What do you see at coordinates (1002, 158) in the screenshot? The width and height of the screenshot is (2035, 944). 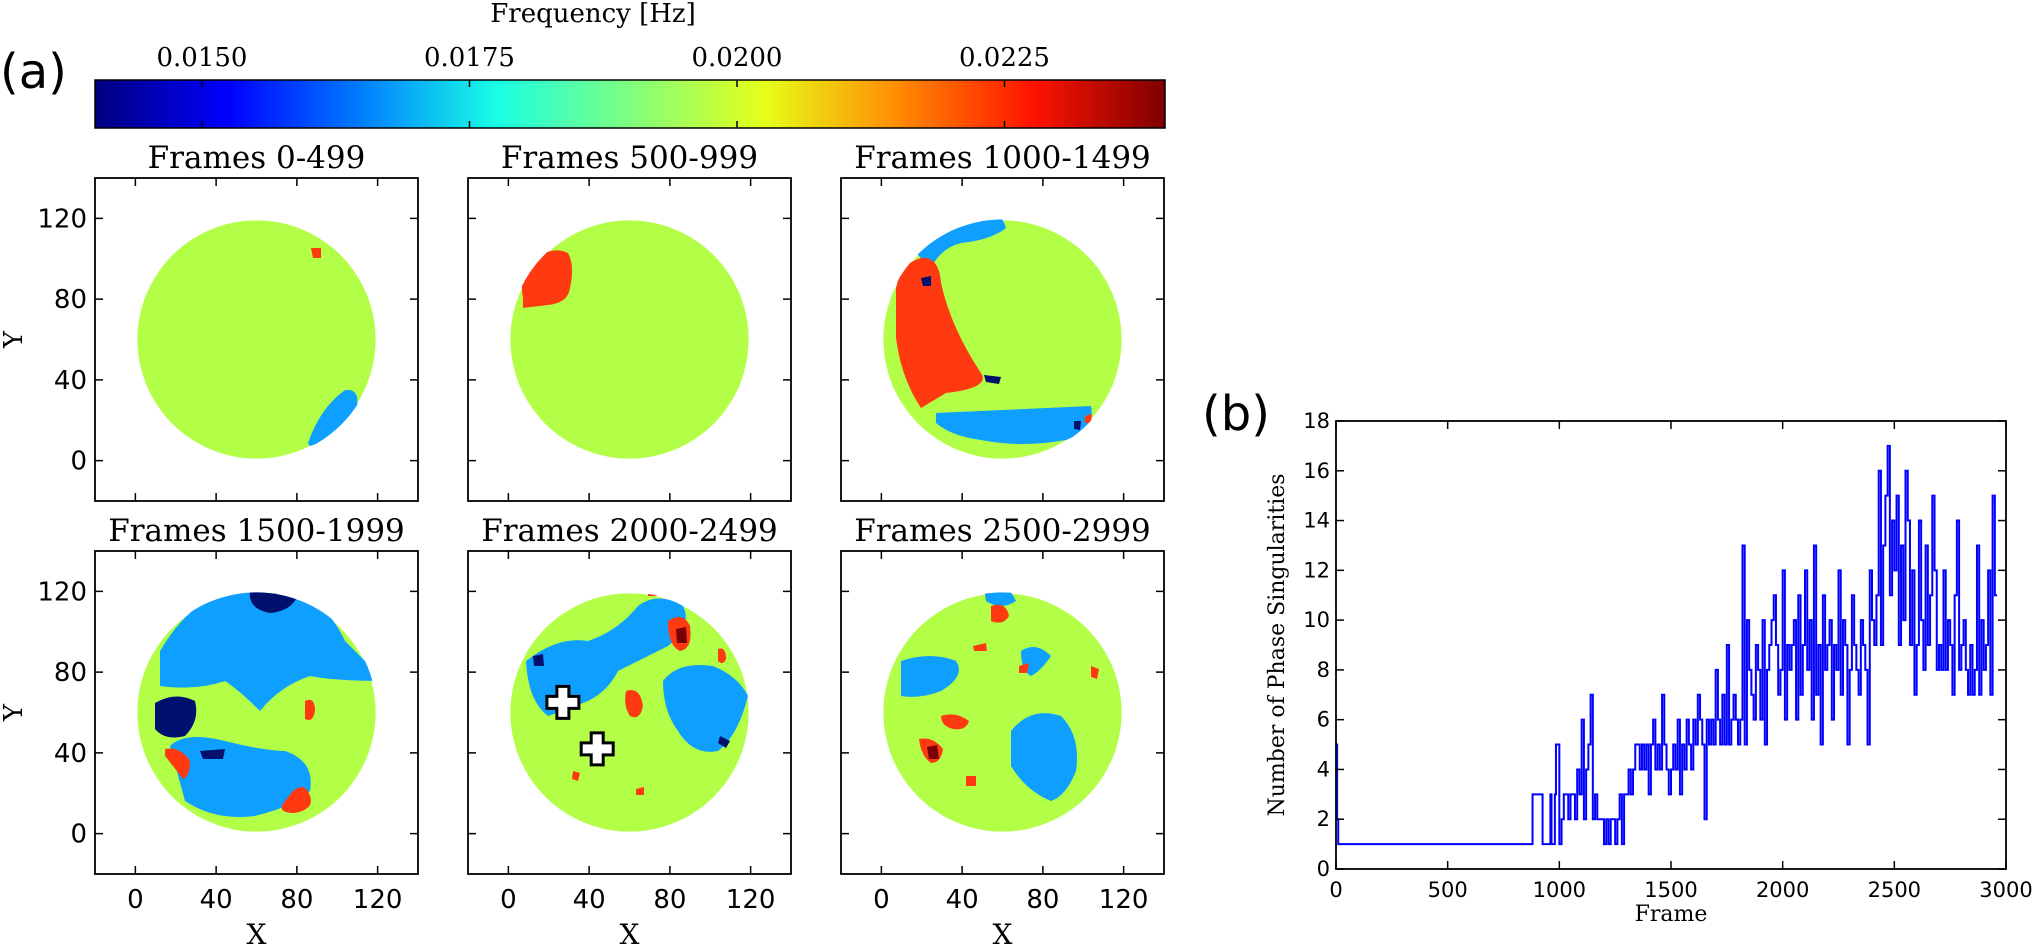 I see `panel-title: Frames 1000-1499` at bounding box center [1002, 158].